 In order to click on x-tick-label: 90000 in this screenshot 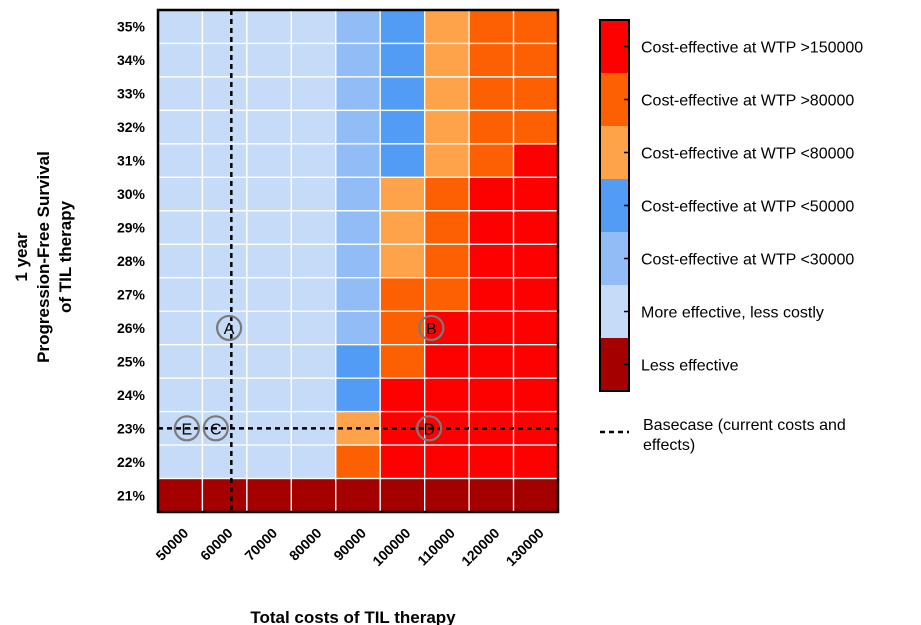, I will do `click(349, 544)`.